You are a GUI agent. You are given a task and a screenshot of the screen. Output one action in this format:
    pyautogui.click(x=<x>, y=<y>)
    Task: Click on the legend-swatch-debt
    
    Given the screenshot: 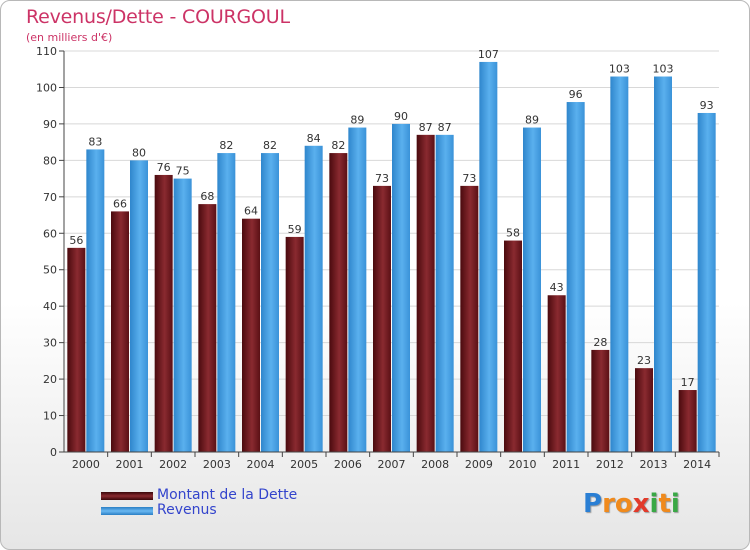 What is the action you would take?
    pyautogui.click(x=127, y=496)
    